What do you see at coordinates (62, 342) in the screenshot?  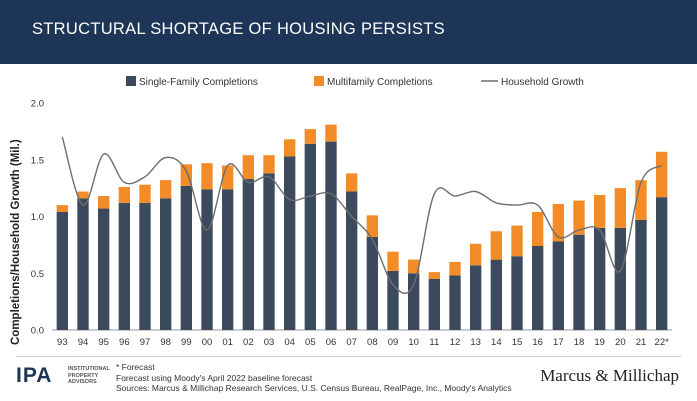 I see `x-tick-label: 93` at bounding box center [62, 342].